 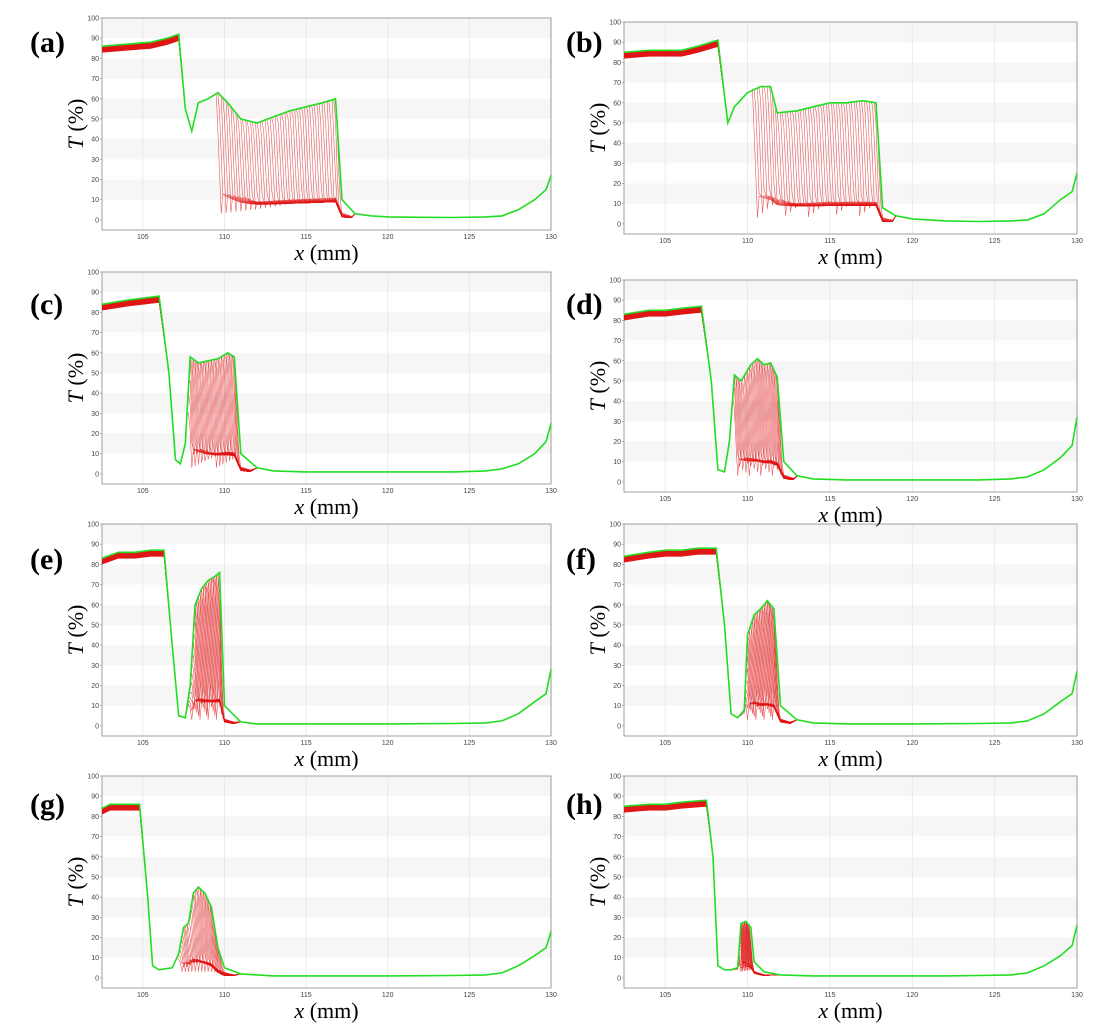 I want to click on chart-panel-h: 0 10 20 30 40 50 60 70 80 90 100 105 110 115 120 125 130, so click(x=846, y=887).